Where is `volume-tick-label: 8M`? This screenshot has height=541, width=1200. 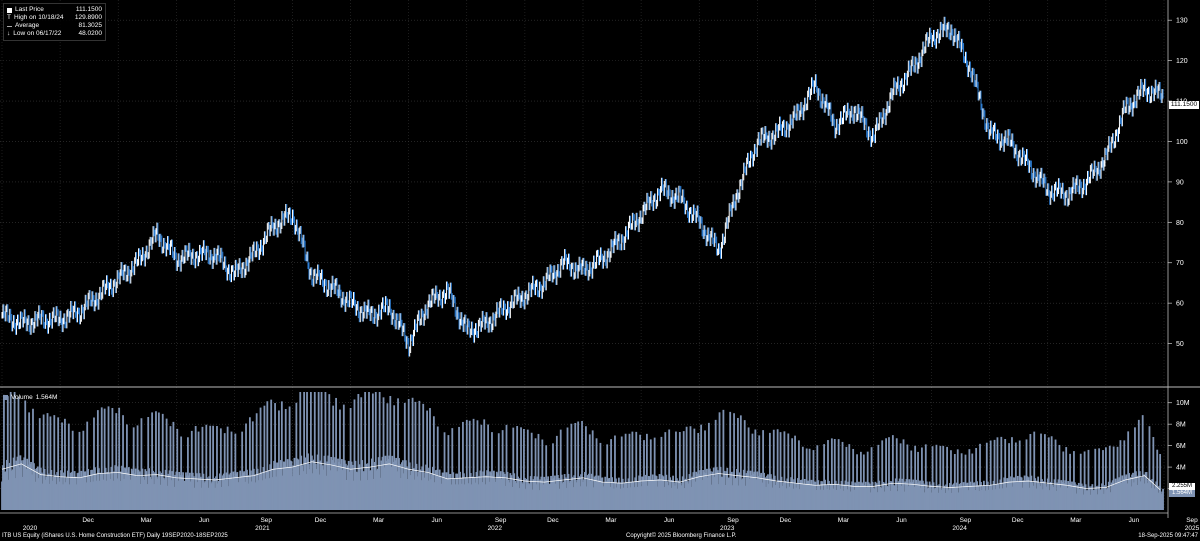 volume-tick-label: 8M is located at coordinates (1181, 425).